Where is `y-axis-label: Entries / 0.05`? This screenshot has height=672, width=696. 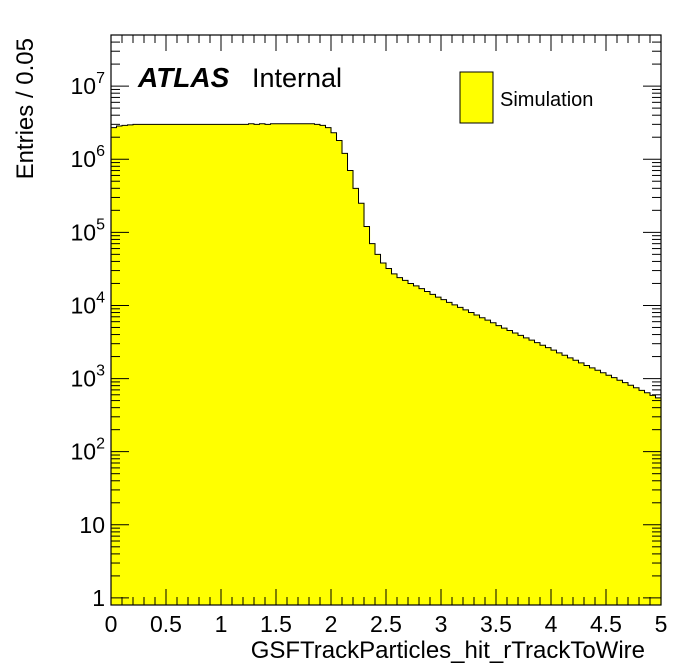
y-axis-label: Entries / 0.05 is located at coordinates (25, 108).